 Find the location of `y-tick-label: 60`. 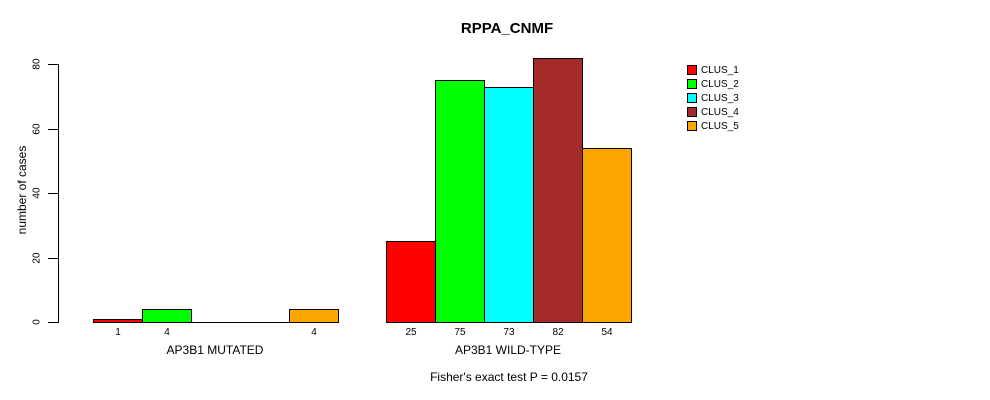

y-tick-label: 60 is located at coordinates (37, 129).